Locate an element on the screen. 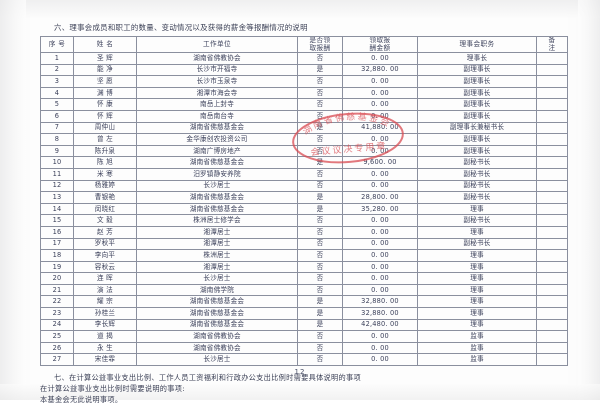 Image resolution: width=600 pixels, height=406 pixels. cell-name: 曾 左 is located at coordinates (105, 139).